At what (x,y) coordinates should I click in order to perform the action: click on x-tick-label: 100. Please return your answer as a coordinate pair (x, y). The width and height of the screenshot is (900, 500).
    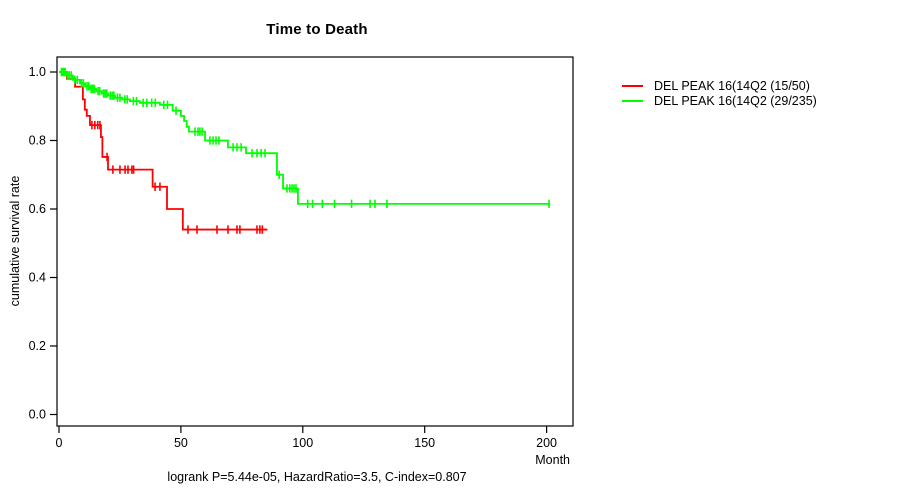
    Looking at the image, I should click on (302, 443).